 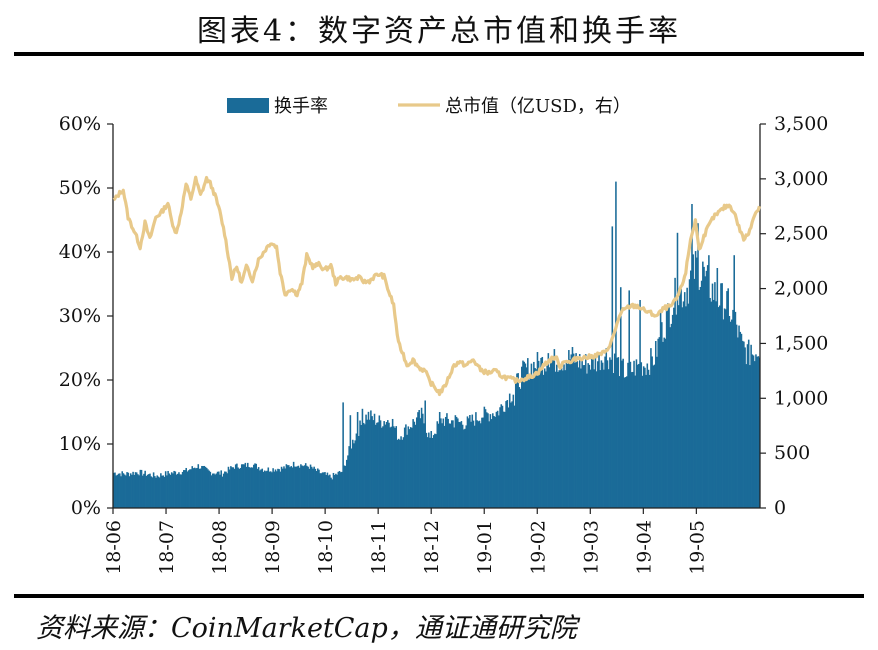 What do you see at coordinates (80, 380) in the screenshot?
I see `left-tick-label: 20%` at bounding box center [80, 380].